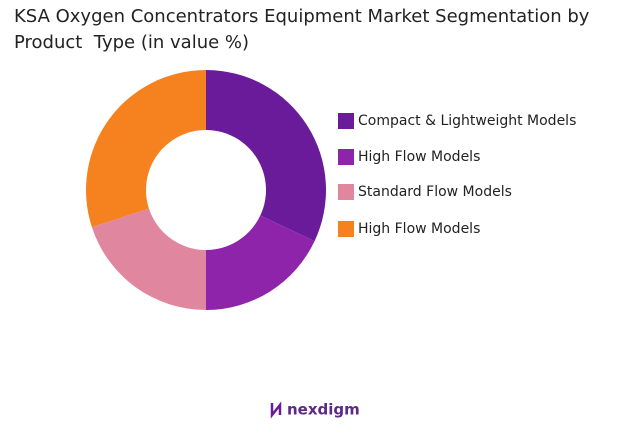 Image resolution: width=622 pixels, height=435 pixels. Describe the element at coordinates (467, 121) in the screenshot. I see `legend-label: Compact & Lightweight Models` at that location.